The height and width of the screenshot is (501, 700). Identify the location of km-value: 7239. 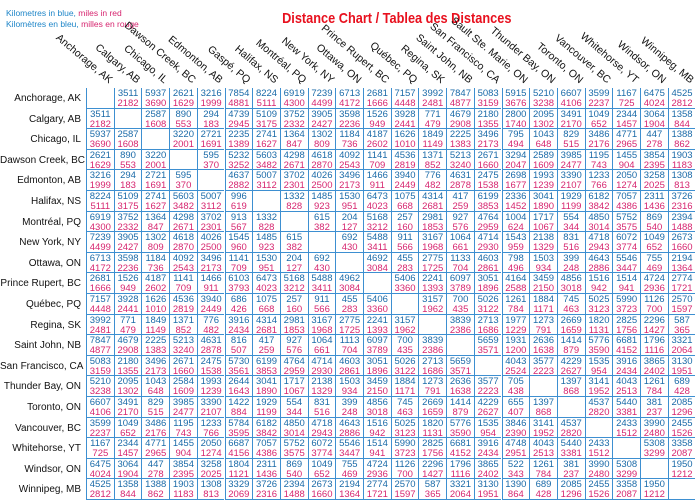
(322, 93).